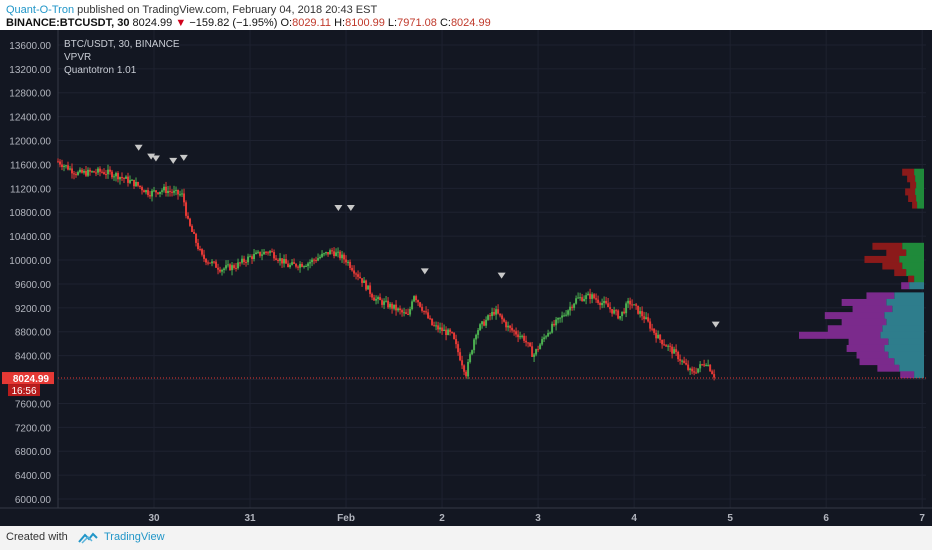 This screenshot has height=550, width=932. I want to click on y-tick-label: 6000.00, so click(33, 500).